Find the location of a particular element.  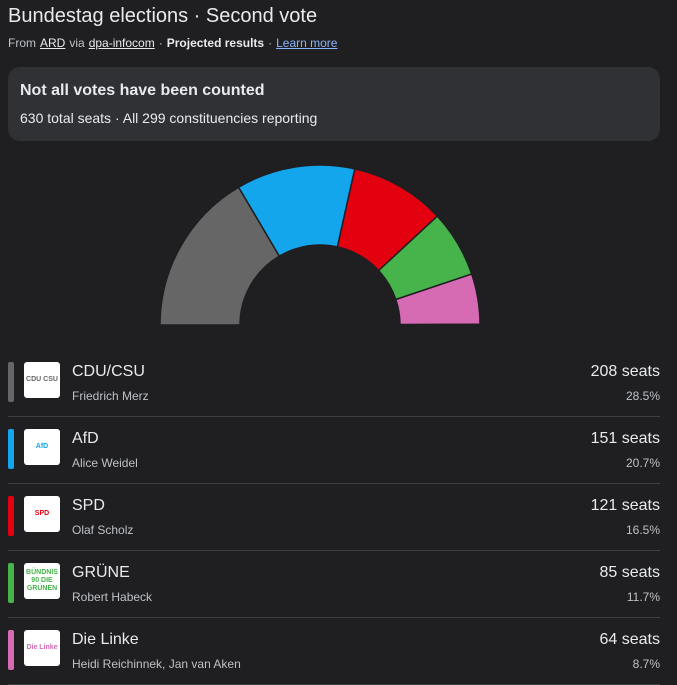

party-leader: Olaf Scholz is located at coordinates (103, 530).